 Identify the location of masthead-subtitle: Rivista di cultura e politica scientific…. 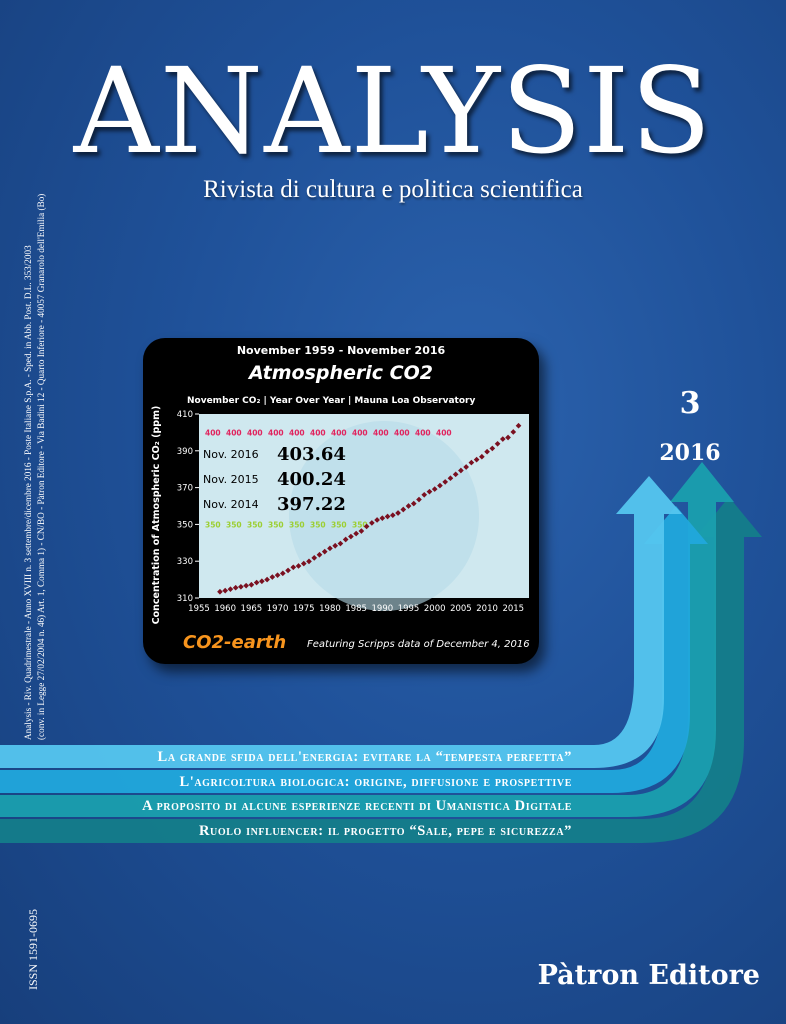
(393, 189).